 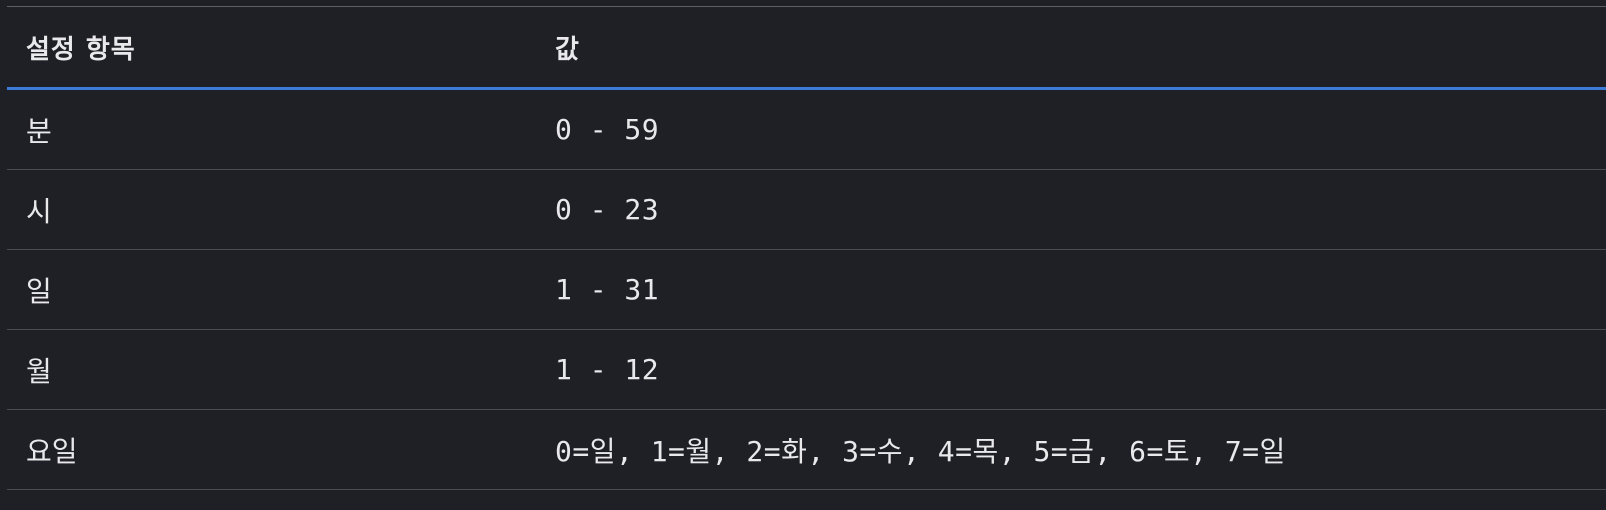 I want to click on row-setting: 요일, so click(x=52, y=451).